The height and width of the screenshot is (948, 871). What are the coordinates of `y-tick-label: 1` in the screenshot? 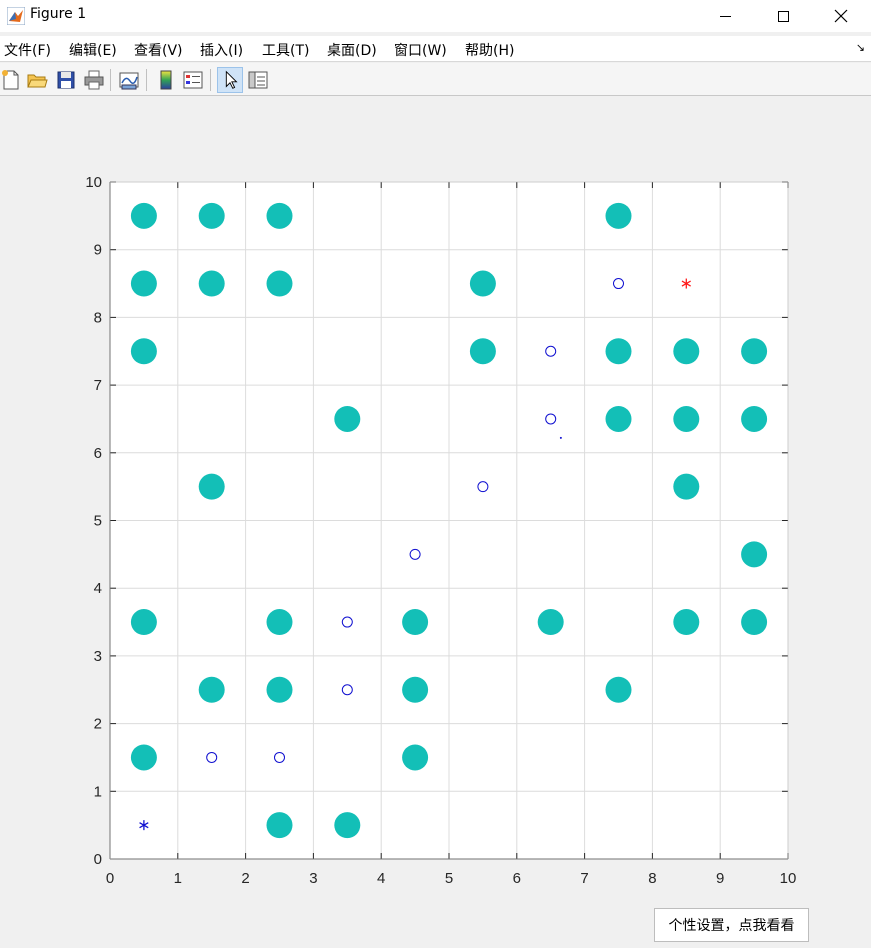 It's located at (98, 791).